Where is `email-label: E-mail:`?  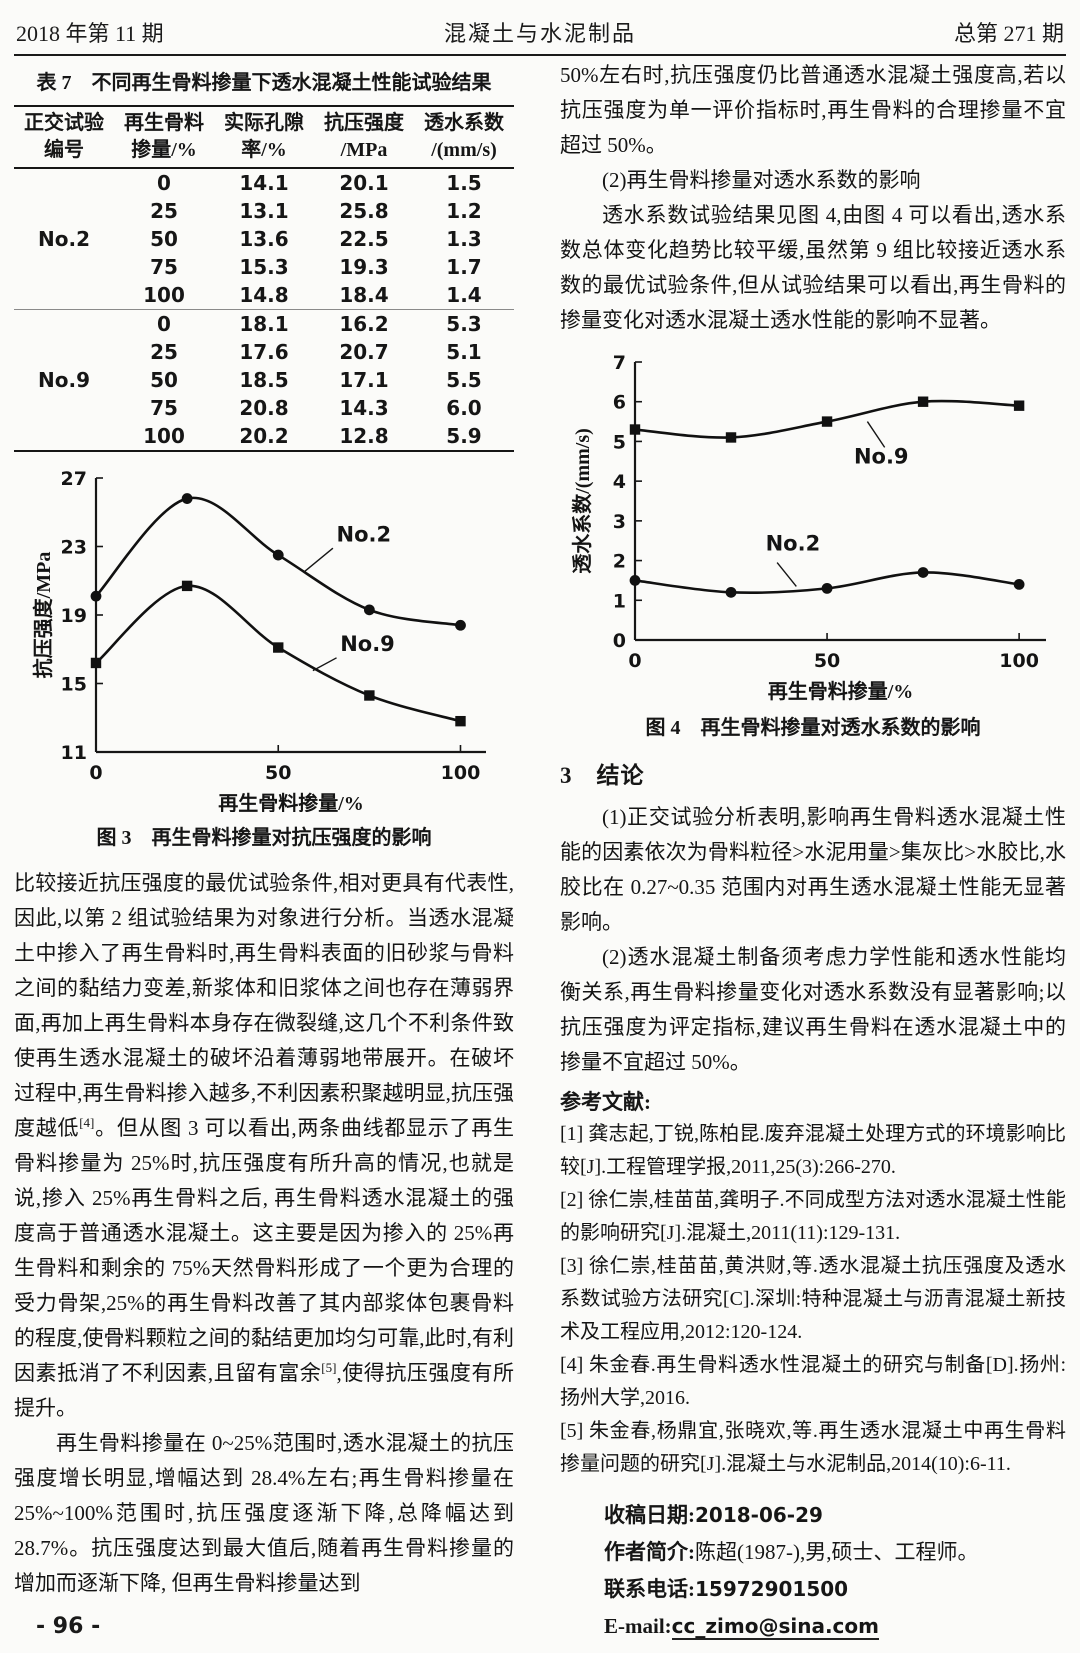 email-label: E-mail: is located at coordinates (638, 1626).